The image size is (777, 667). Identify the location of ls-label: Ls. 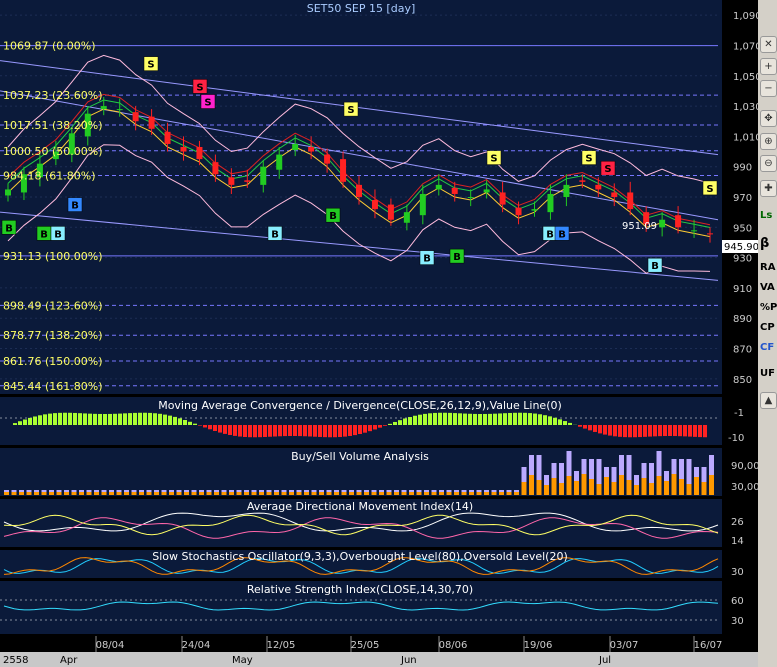
(766, 215).